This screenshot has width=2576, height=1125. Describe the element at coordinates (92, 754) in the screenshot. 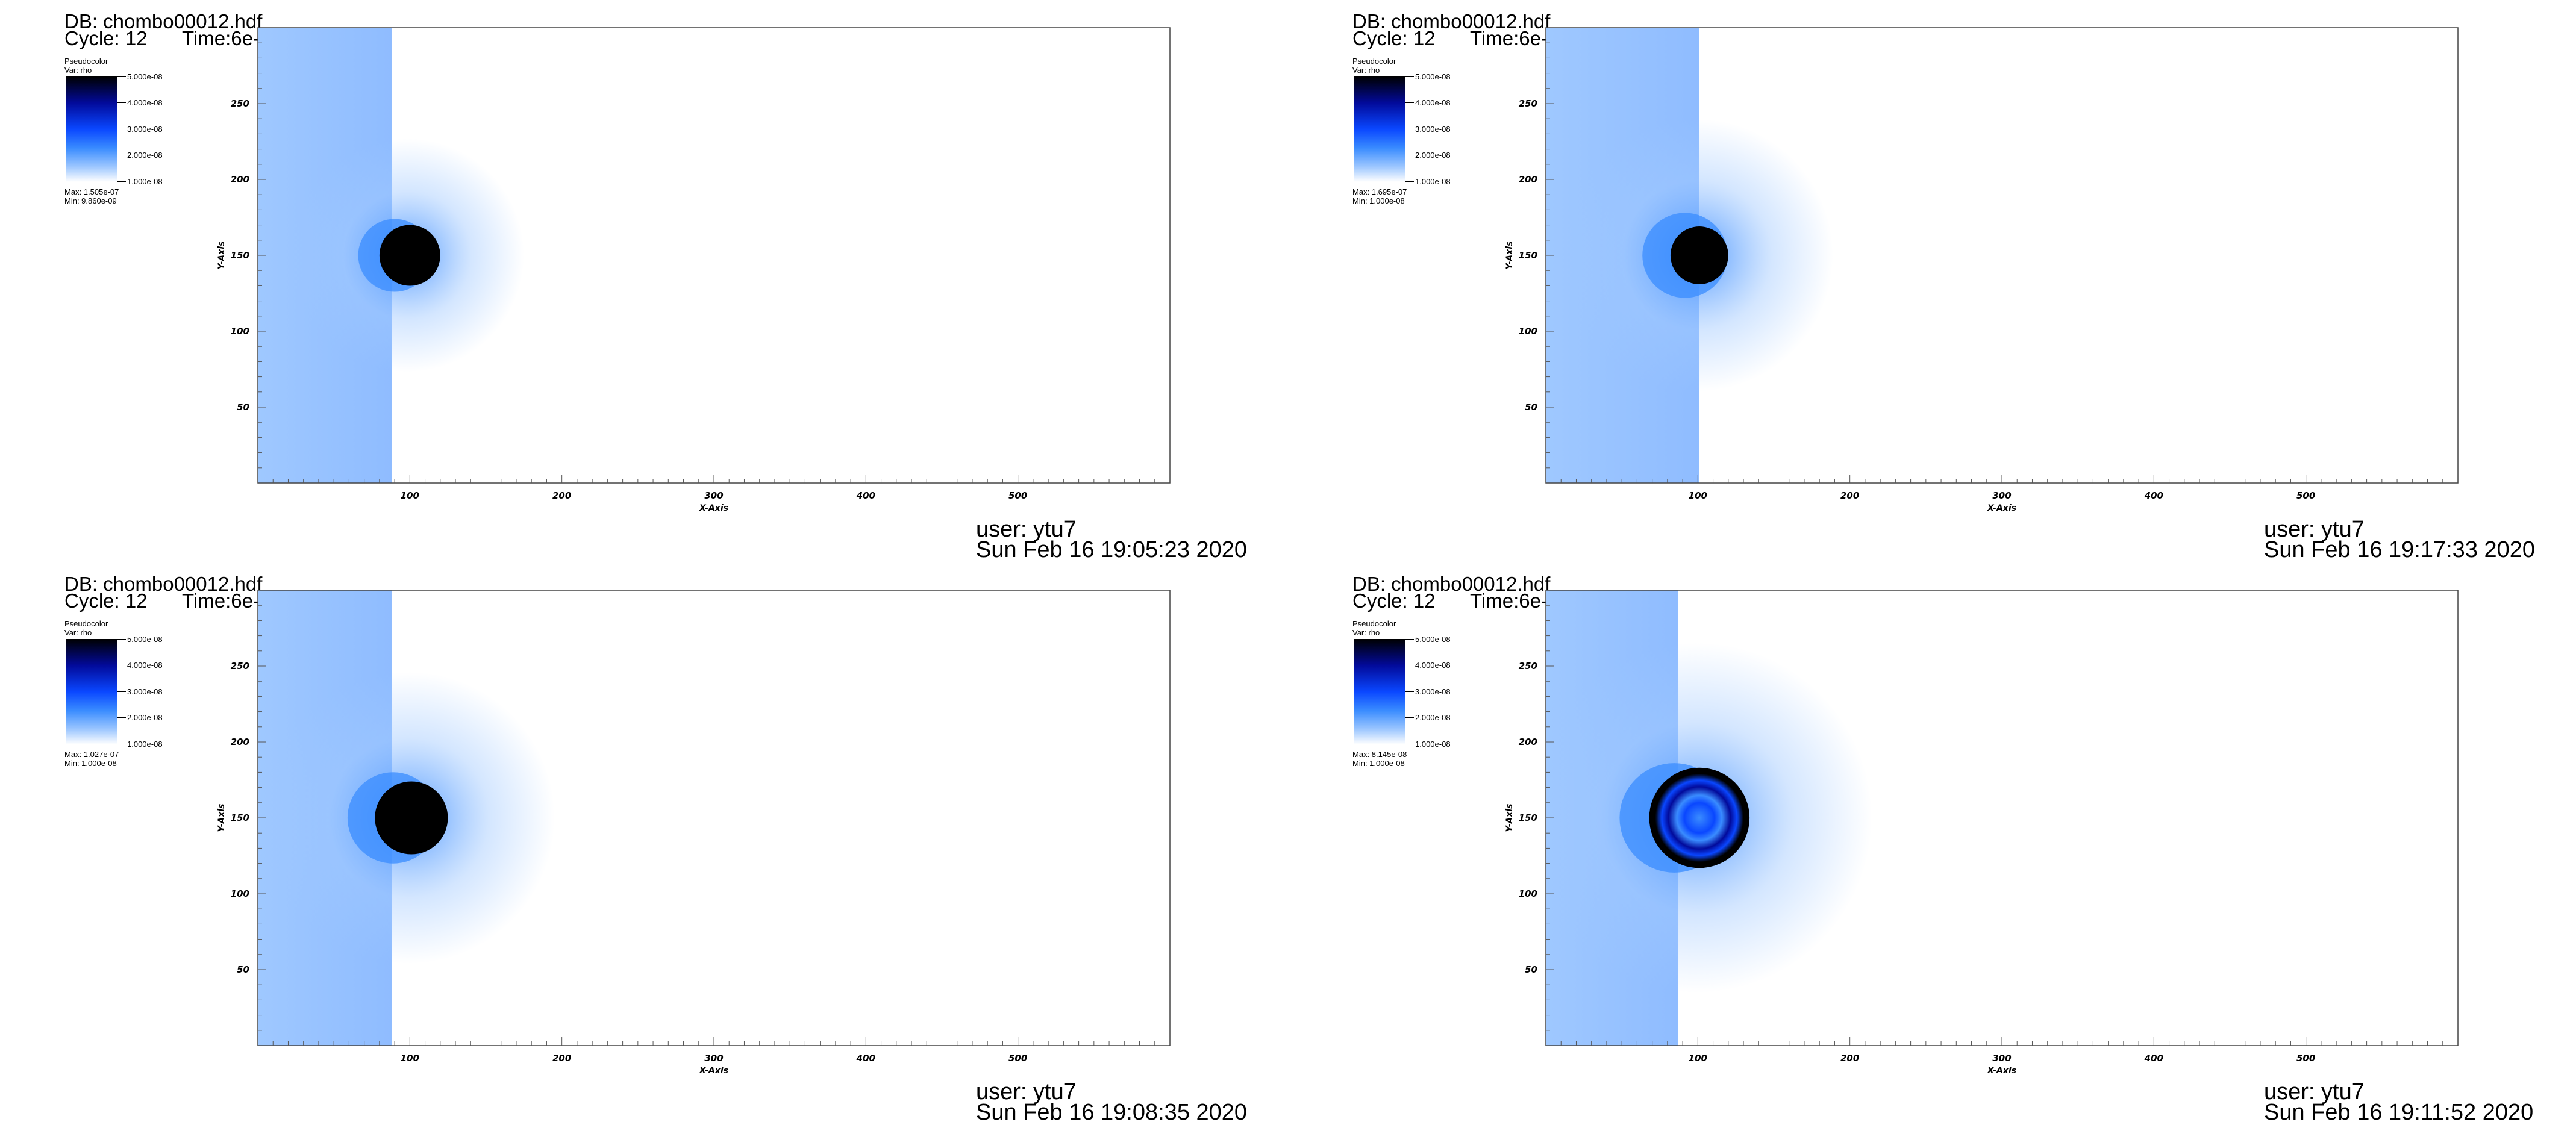

I see `legend-max: Max: 1.027e-07` at that location.